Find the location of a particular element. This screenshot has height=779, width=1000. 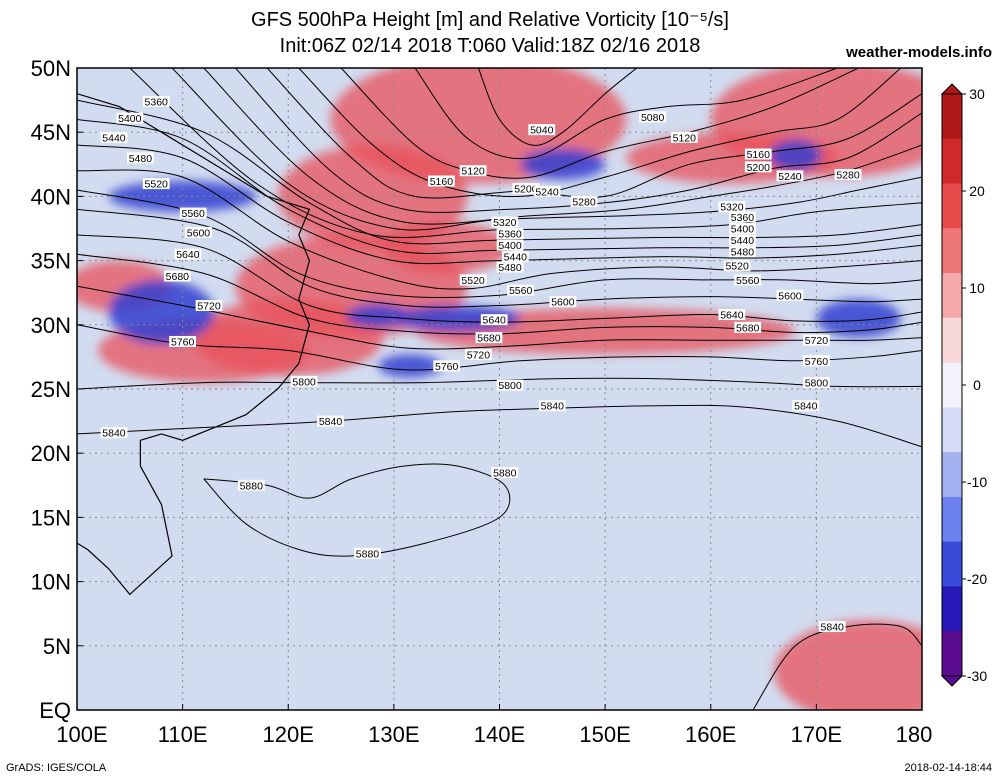

contour-label: 5080 is located at coordinates (653, 118).